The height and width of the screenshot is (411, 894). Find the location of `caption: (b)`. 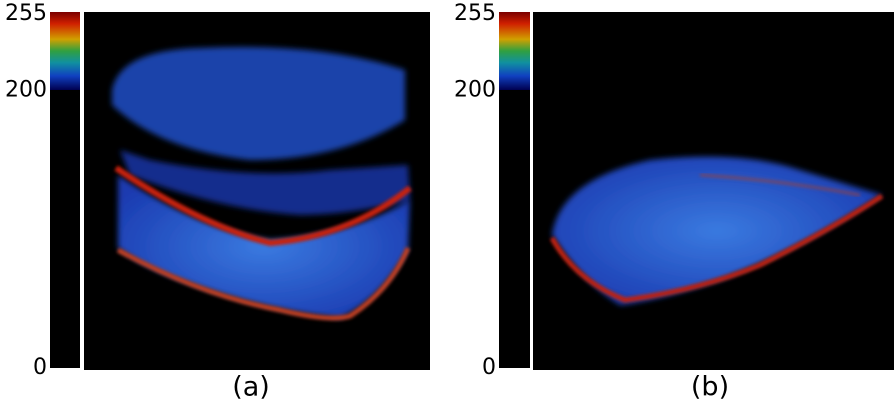

caption: (b) is located at coordinates (710, 387).